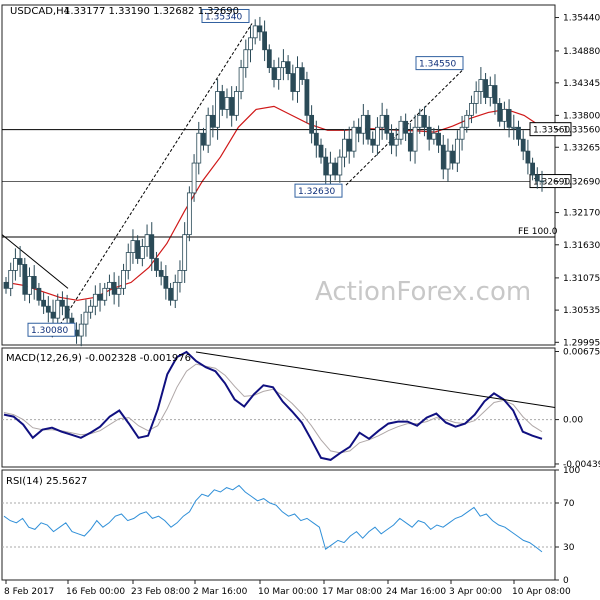 This screenshot has width=600, height=600. Describe the element at coordinates (352, 592) in the screenshot. I see `x-tick-label: 17 Mar 08:00` at that location.